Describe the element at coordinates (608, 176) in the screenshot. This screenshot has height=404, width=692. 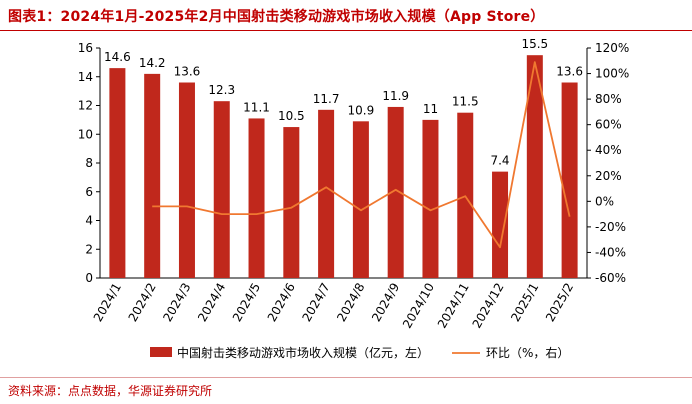
I see `right-axis-tick-label: 20%` at that location.